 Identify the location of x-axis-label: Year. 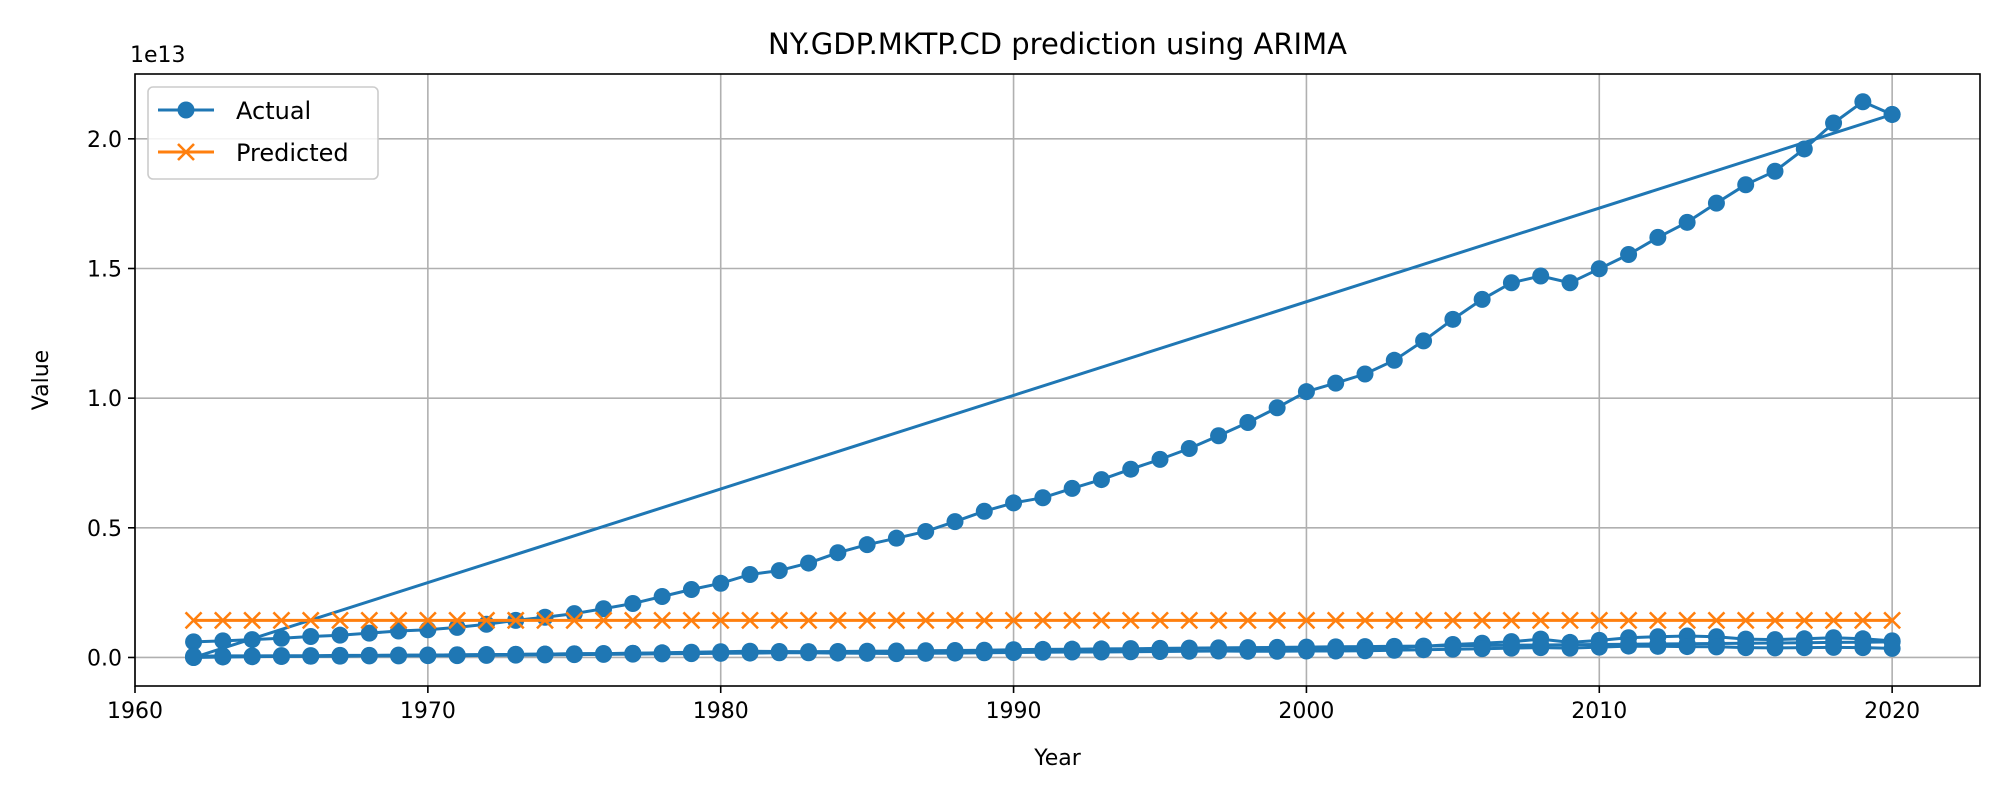
(1057, 758).